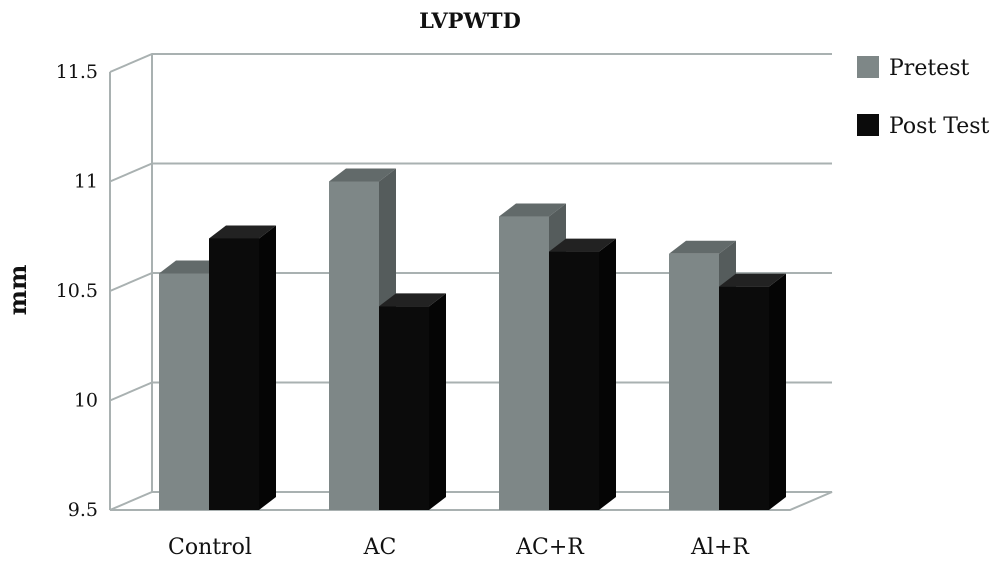 Image resolution: width=1000 pixels, height=562 pixels. Describe the element at coordinates (380, 547) in the screenshot. I see `x-tick-label: AC` at that location.